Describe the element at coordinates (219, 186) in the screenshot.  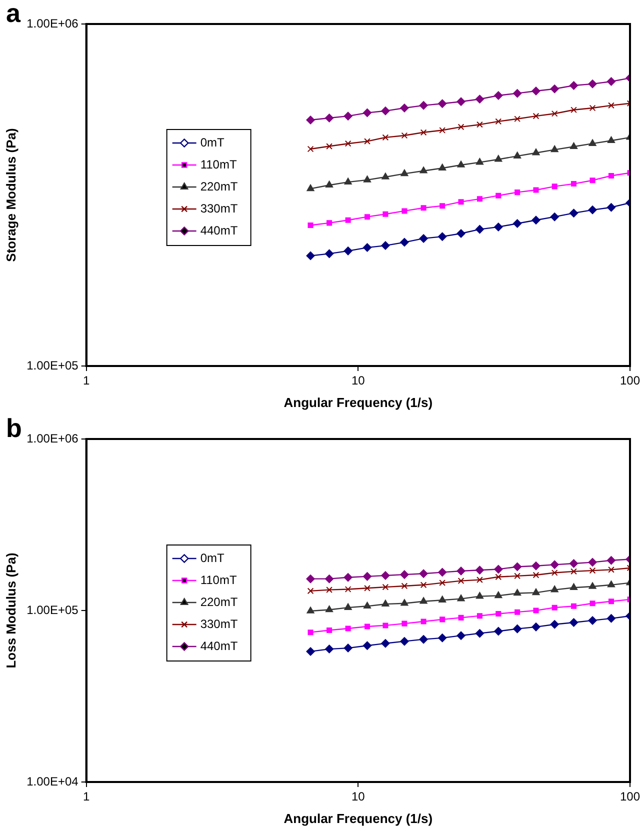
I see `legend-label: 220mT` at that location.